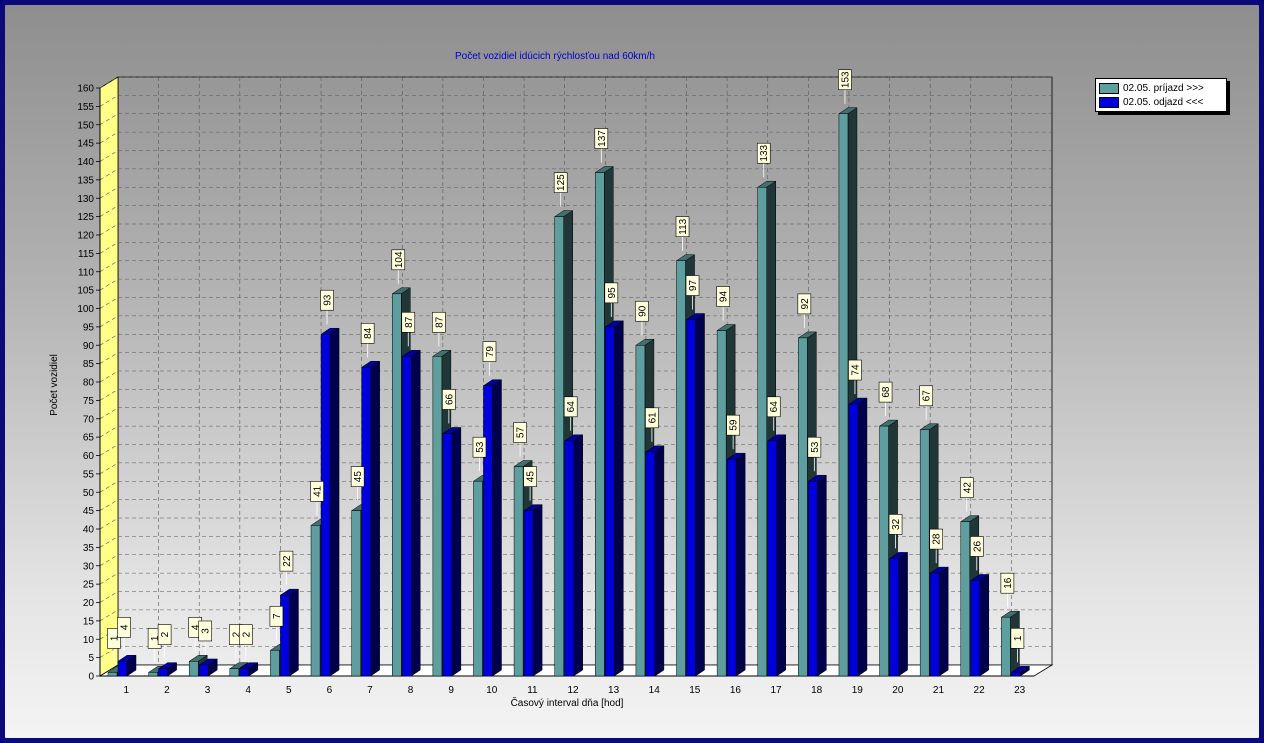 The height and width of the screenshot is (743, 1264). I want to click on x-tick-label: 22, so click(980, 690).